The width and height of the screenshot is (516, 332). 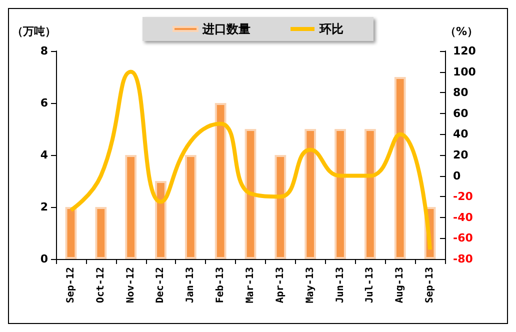 I want to click on y-axis-title: （万吨）, so click(x=34, y=31).